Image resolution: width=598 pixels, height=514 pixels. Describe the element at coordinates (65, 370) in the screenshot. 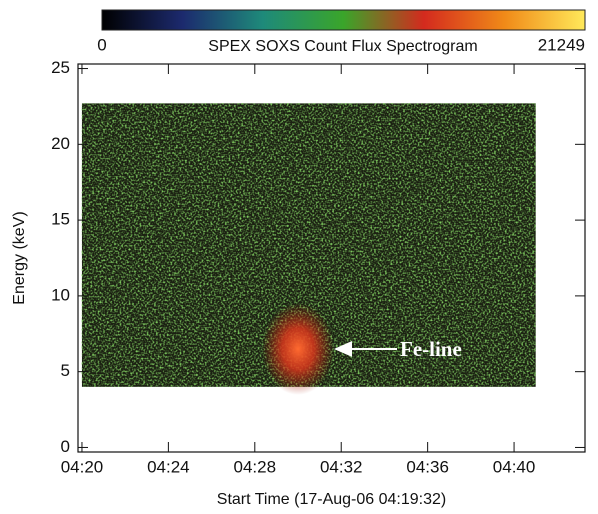

I see `y-tick-label: 5` at that location.